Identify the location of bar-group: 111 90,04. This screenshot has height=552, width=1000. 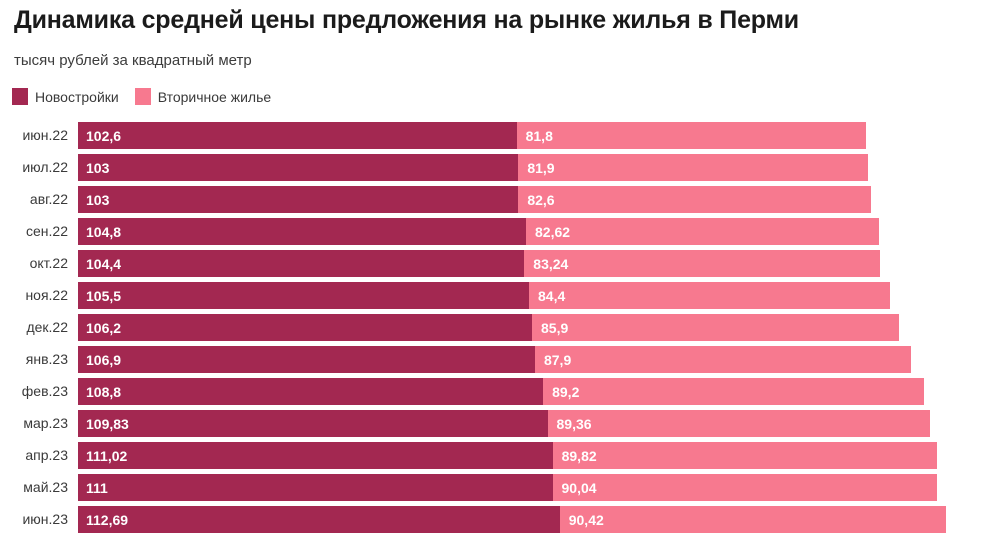
(508, 487).